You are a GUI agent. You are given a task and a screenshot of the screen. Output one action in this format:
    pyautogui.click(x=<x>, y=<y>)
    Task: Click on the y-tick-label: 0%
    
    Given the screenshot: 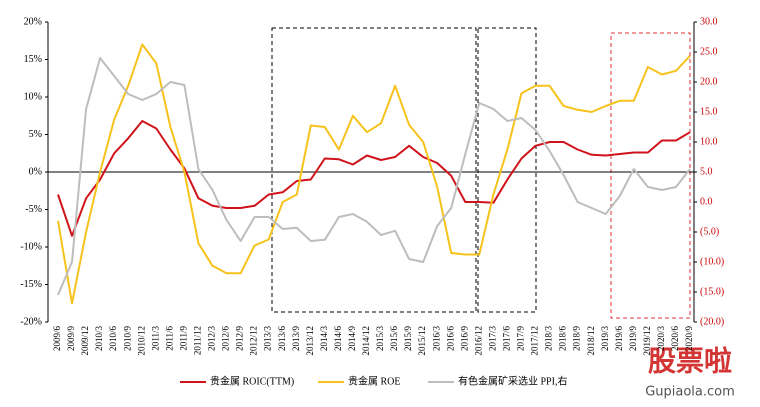 What is the action you would take?
    pyautogui.click(x=35, y=171)
    